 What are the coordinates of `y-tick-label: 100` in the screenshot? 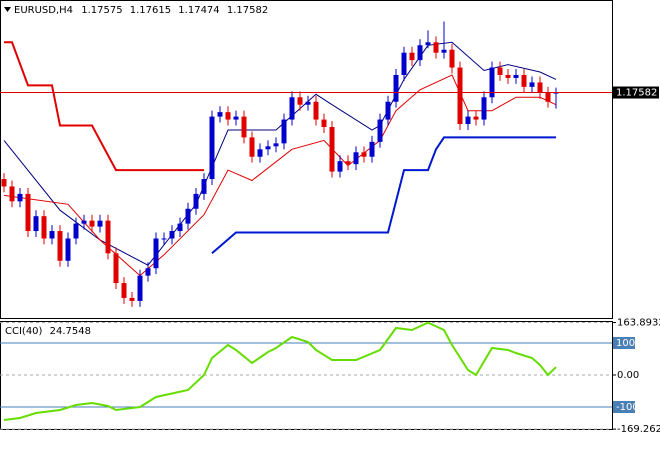 It's located at (625, 343).